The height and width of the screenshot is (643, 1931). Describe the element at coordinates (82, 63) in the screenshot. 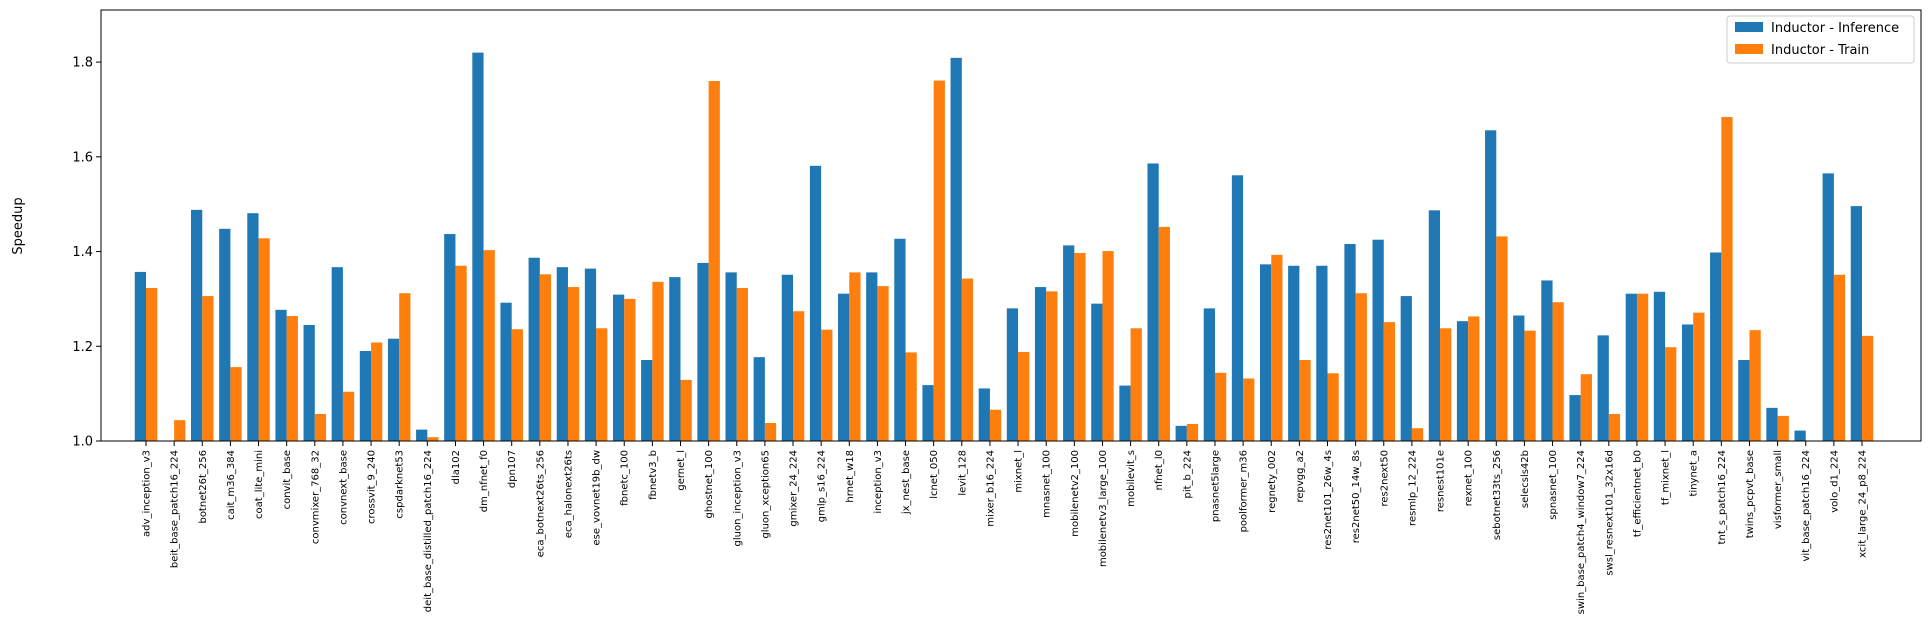

I see `y-tick-label-4: 1.8` at that location.